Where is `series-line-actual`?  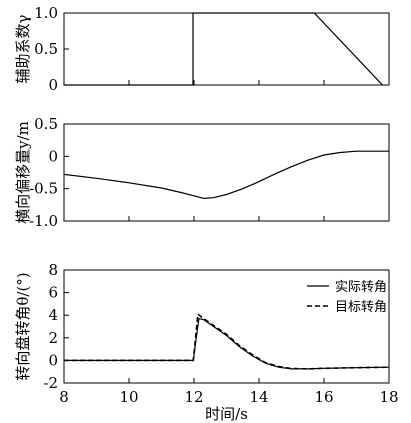
series-line-actual is located at coordinates (227, 343).